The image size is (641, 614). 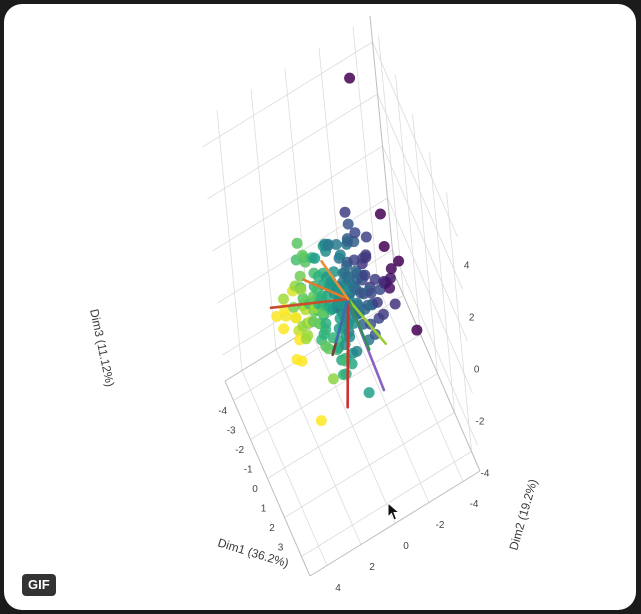 I want to click on y-tick-label: 0, so click(x=255, y=489).